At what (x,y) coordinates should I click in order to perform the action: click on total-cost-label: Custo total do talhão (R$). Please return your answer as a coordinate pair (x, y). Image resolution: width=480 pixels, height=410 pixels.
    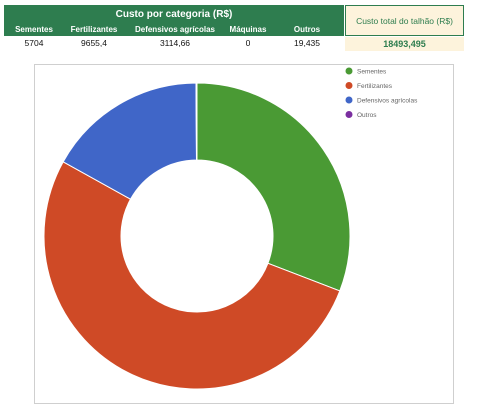
    Looking at the image, I should click on (404, 20).